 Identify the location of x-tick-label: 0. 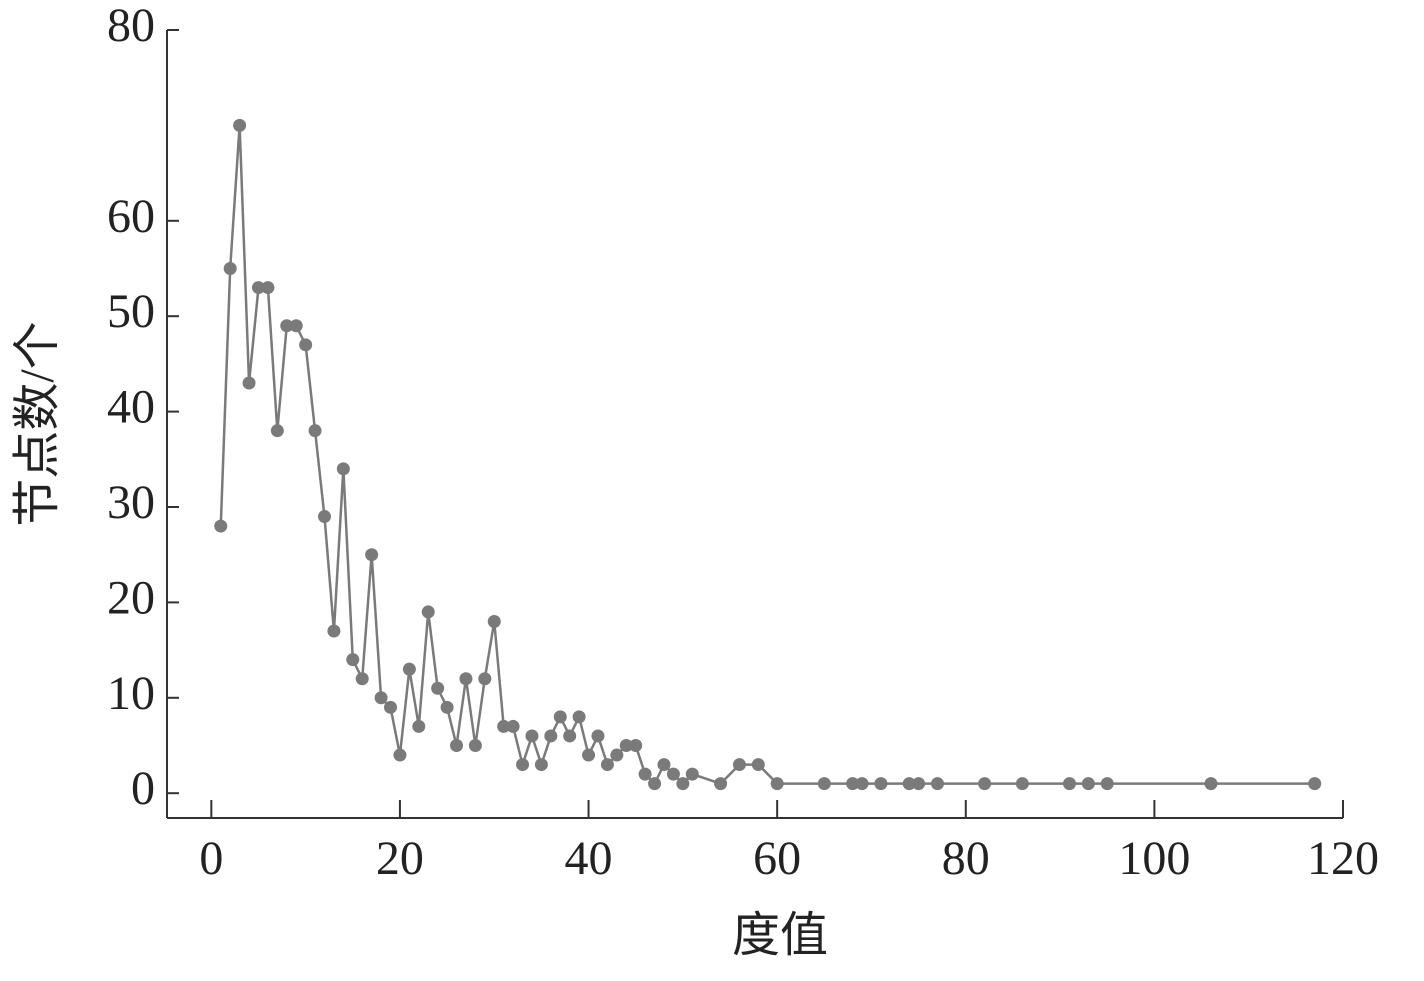
(211, 858).